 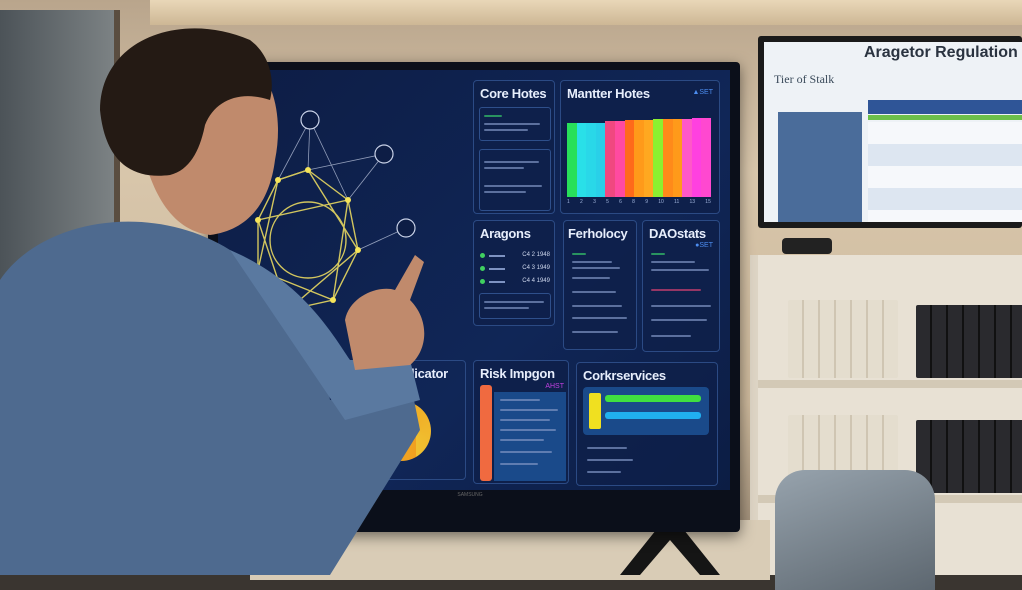 I want to click on side-screen-title: Aragetor Regulation, so click(x=941, y=52).